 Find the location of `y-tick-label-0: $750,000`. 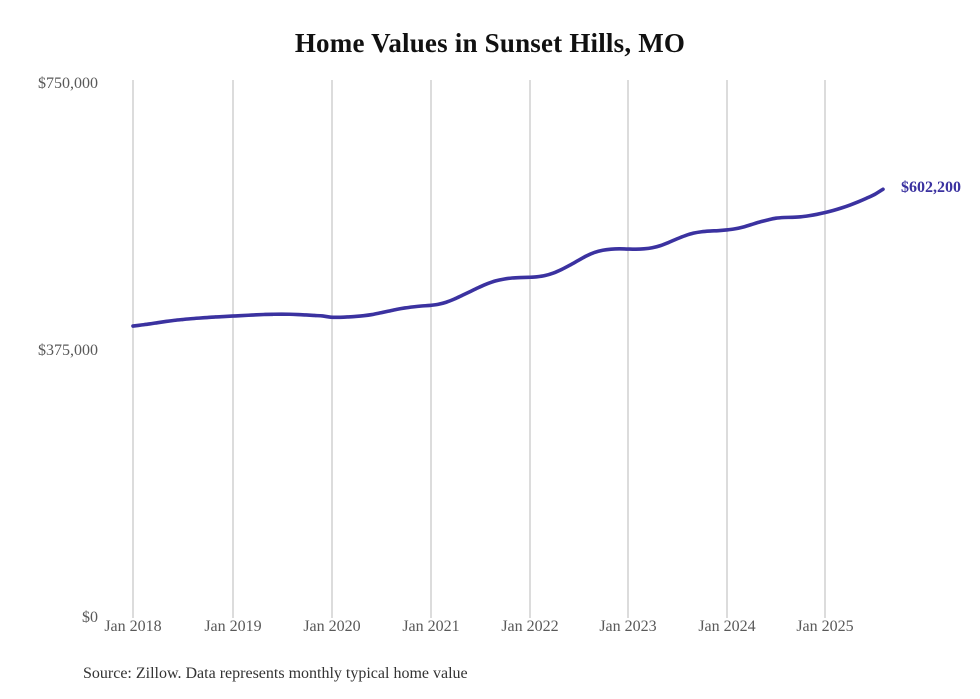

y-tick-label-0: $750,000 is located at coordinates (68, 83).